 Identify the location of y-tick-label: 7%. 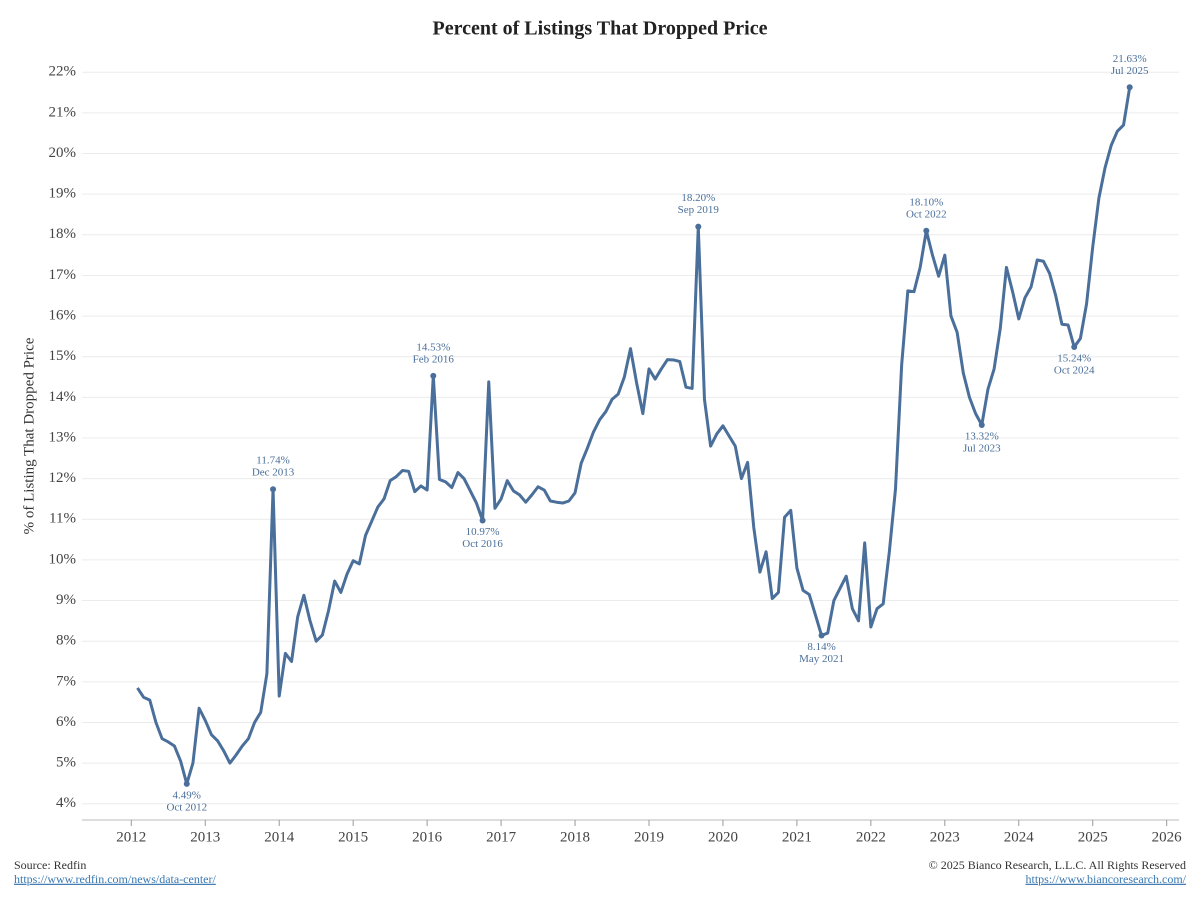
(66, 681).